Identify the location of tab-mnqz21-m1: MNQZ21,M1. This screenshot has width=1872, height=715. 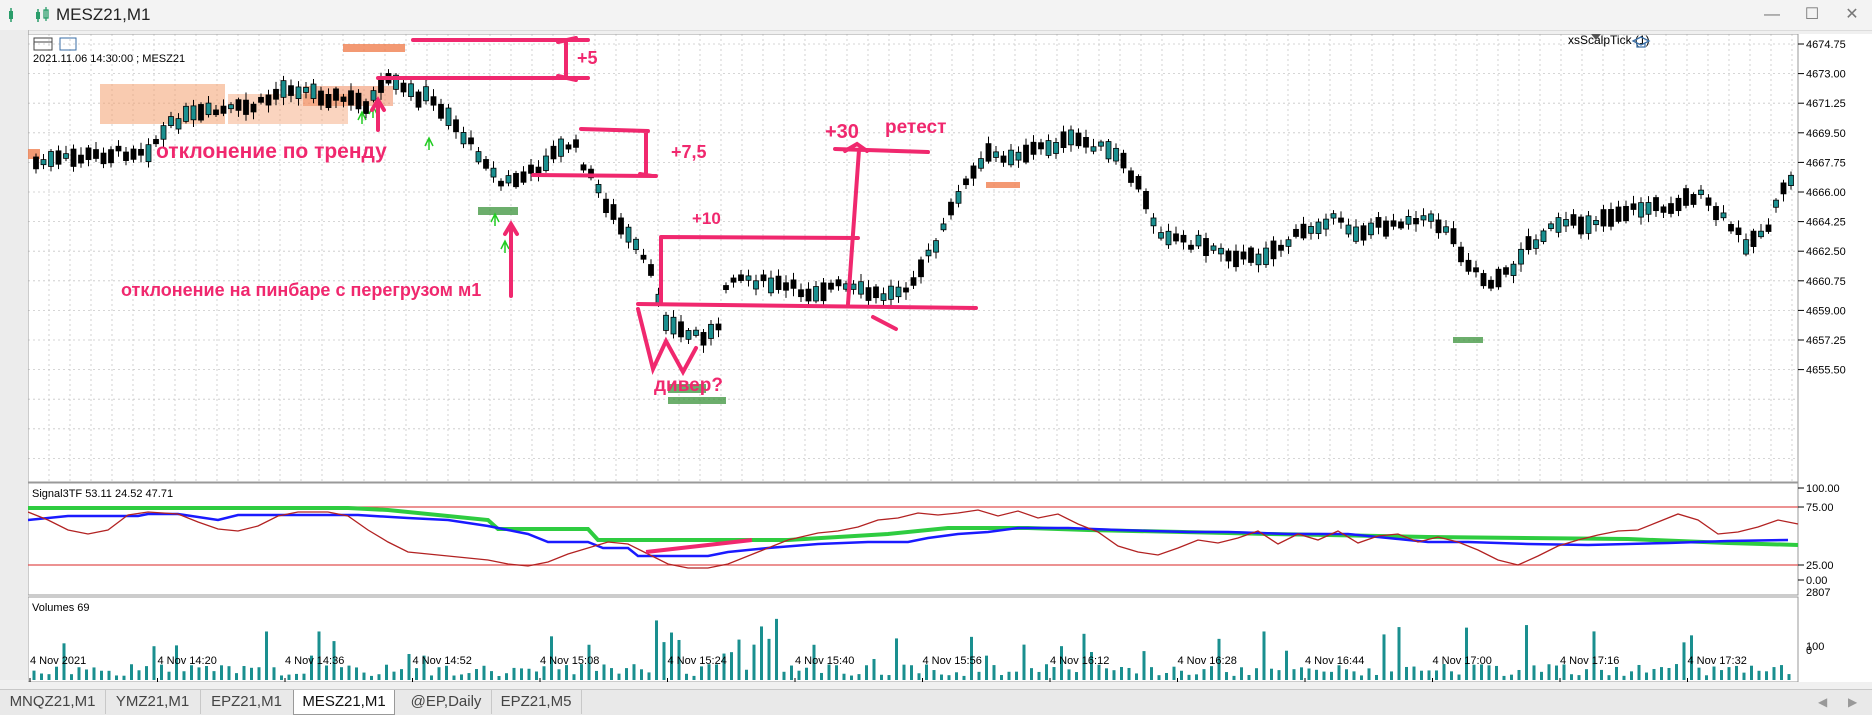
(53, 702).